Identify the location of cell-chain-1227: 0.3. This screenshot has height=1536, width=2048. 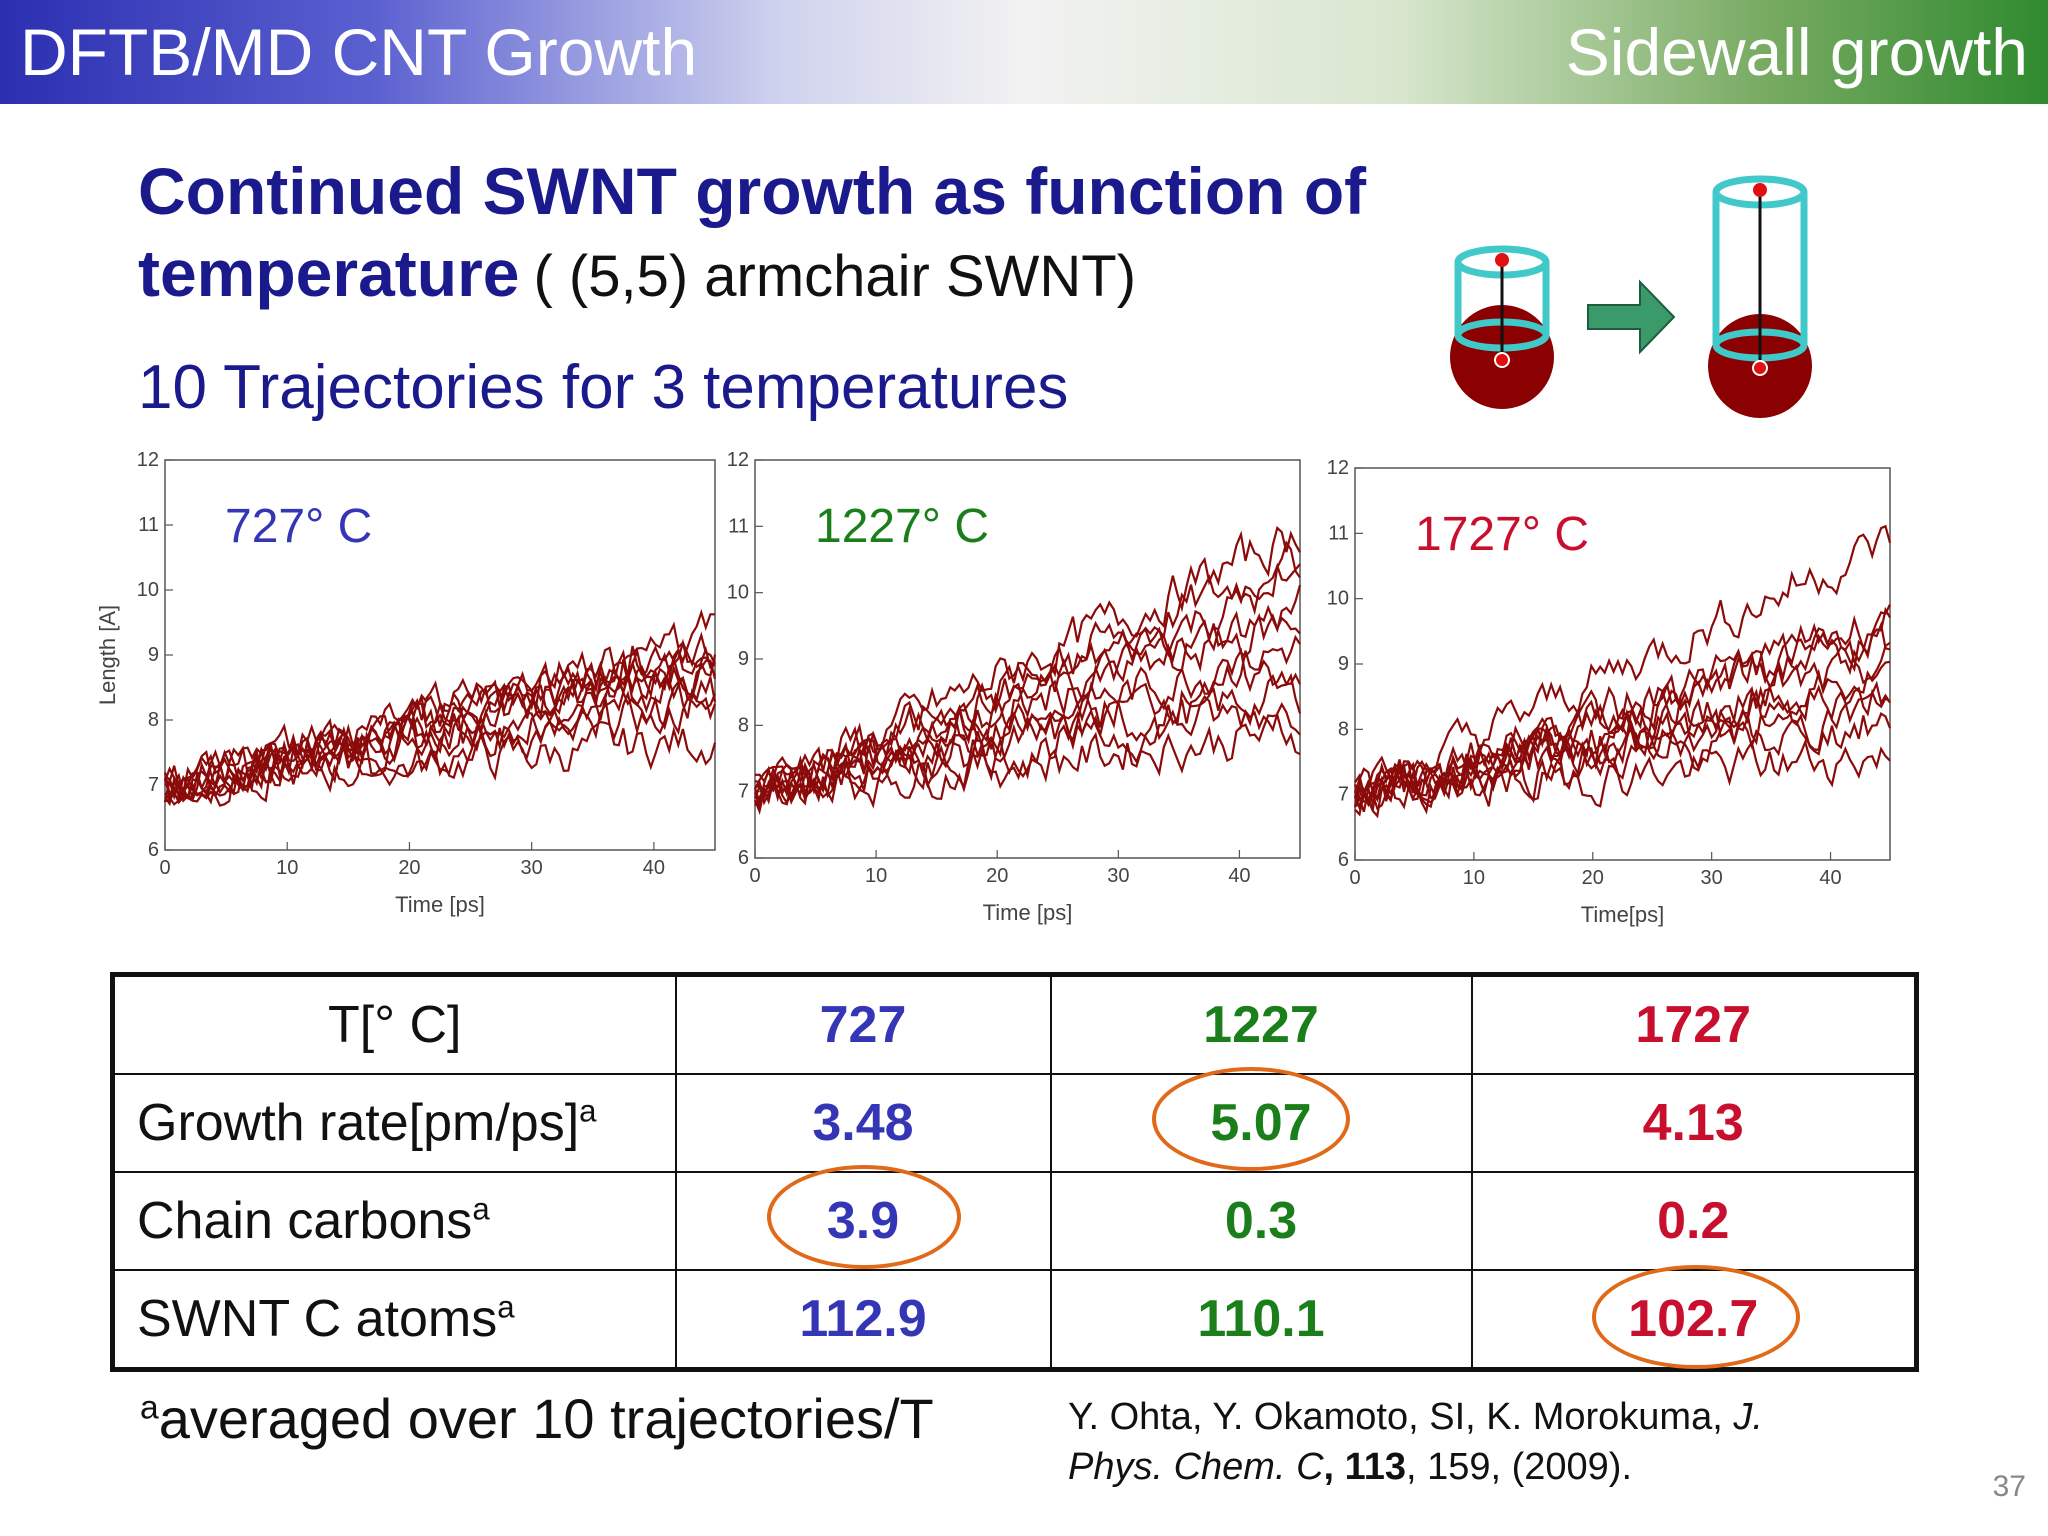
(1261, 1221).